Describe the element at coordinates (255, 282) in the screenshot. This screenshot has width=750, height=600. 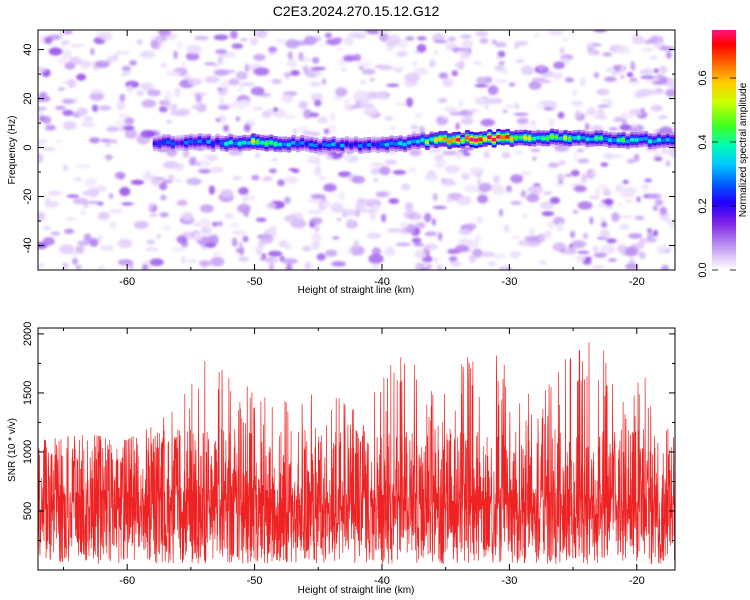
I see `x-tick-label: -50` at that location.